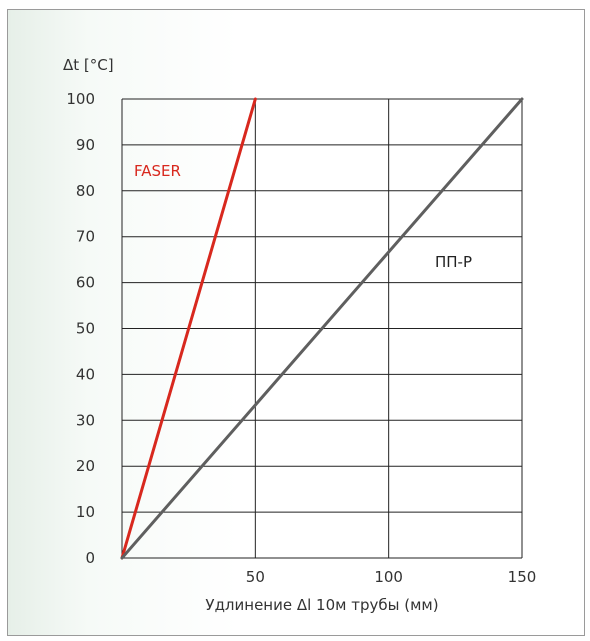  I want to click on y-tick-label: 60, so click(85, 283).